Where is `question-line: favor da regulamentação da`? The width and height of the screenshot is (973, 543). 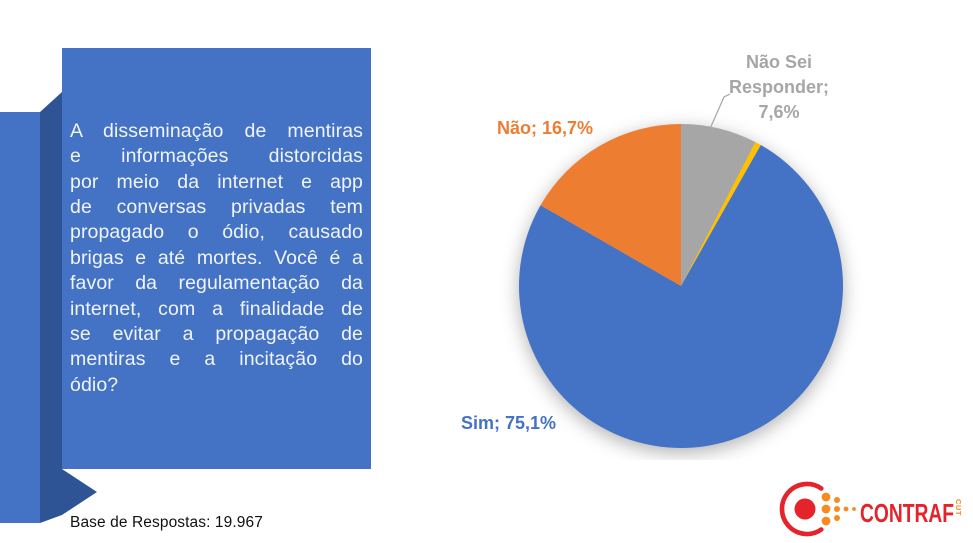 question-line: favor da regulamentação da is located at coordinates (216, 283).